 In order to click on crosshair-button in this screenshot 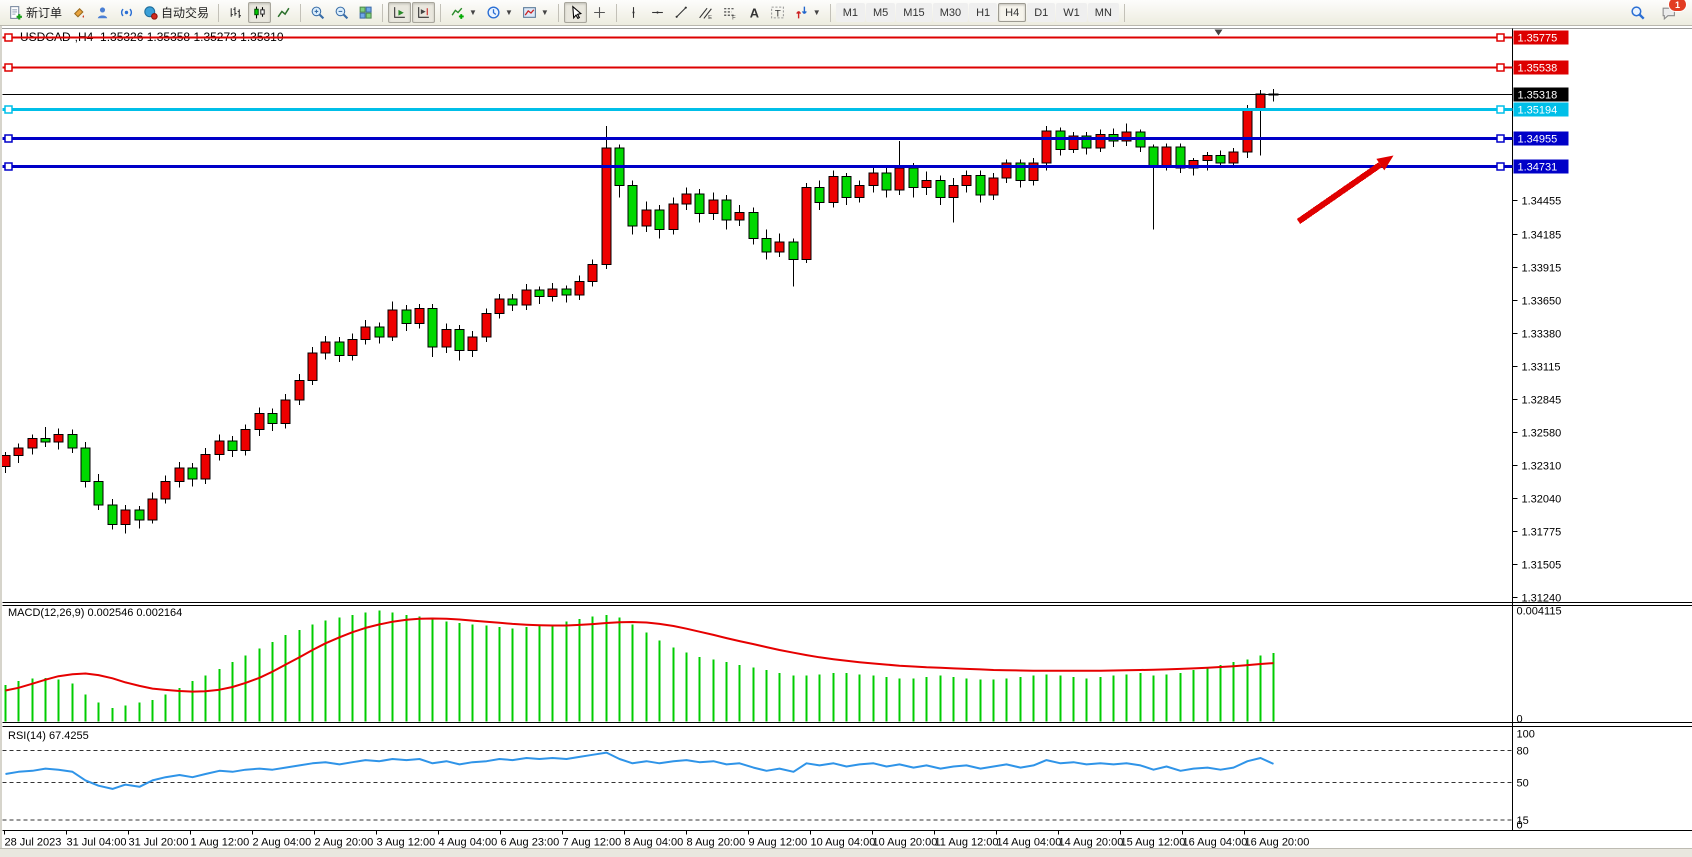, I will do `click(599, 12)`.